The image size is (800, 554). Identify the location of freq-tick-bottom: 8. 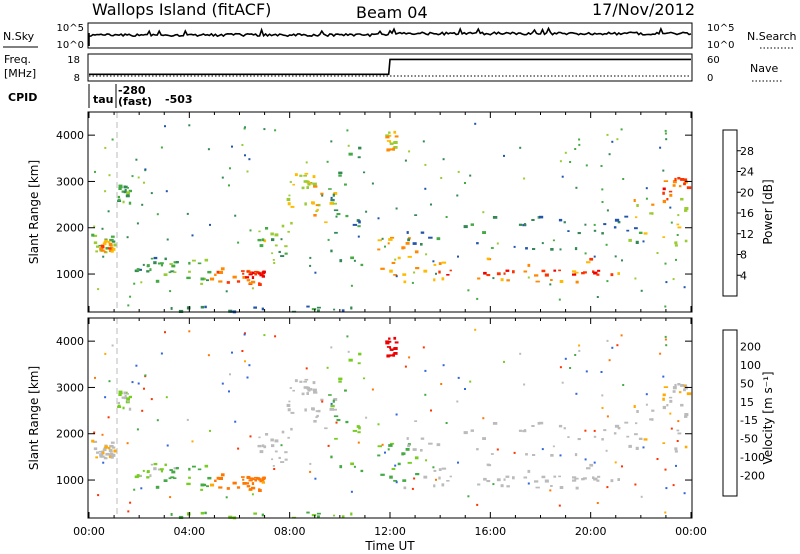
(77, 78).